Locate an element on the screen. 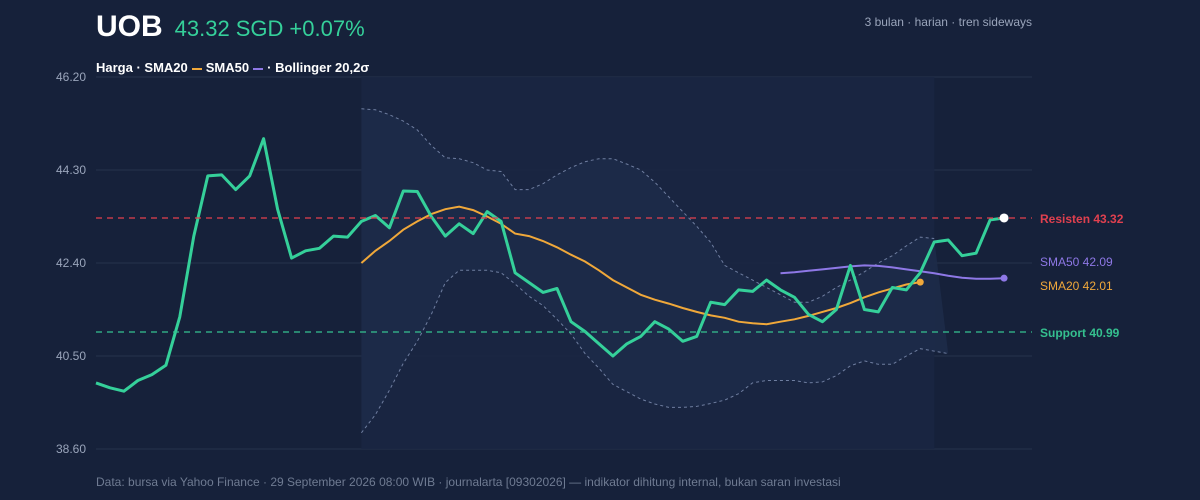 The image size is (1200, 500). sma20-line is located at coordinates (640, 265).